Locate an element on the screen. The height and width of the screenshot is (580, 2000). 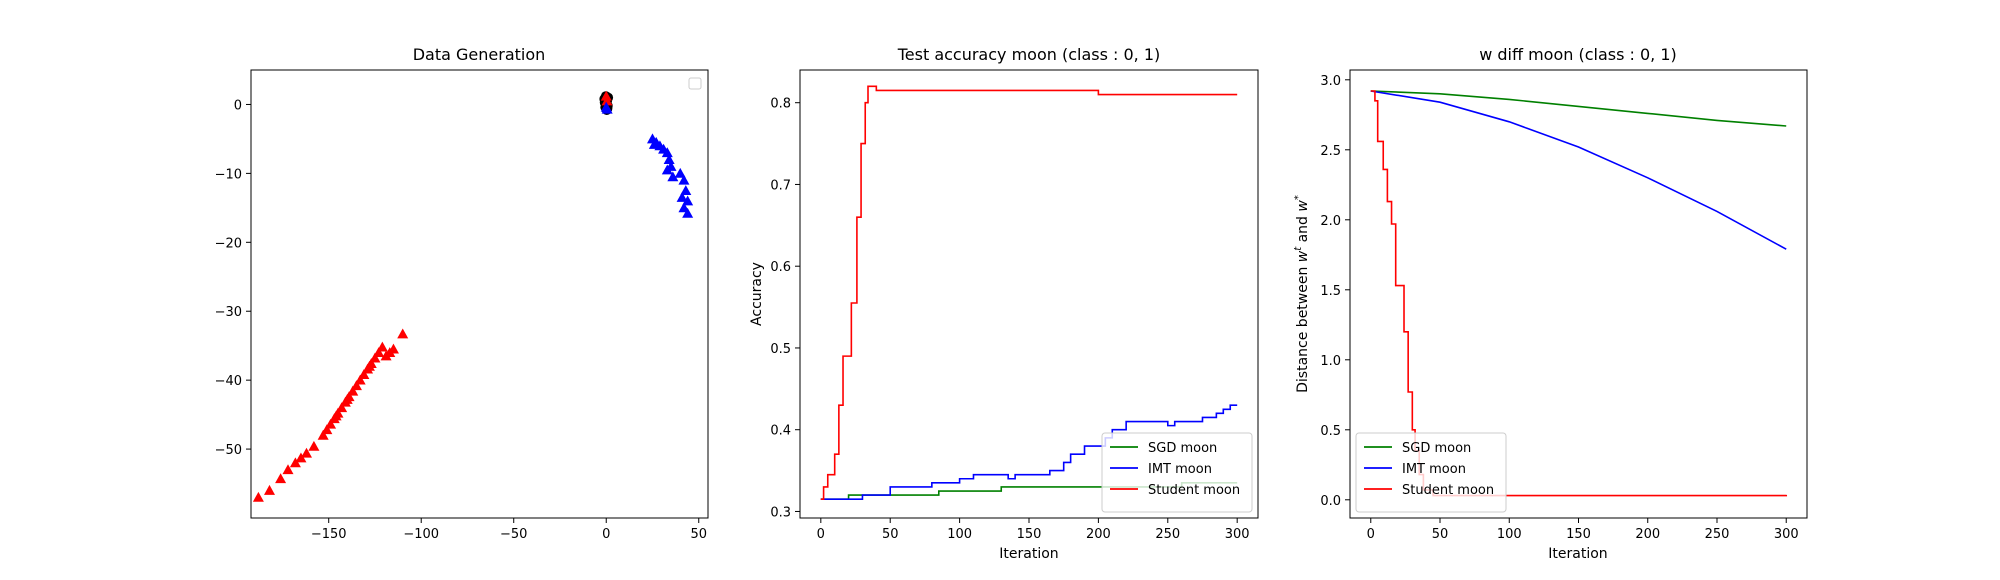
x-tick-label: −50 is located at coordinates (513, 534).